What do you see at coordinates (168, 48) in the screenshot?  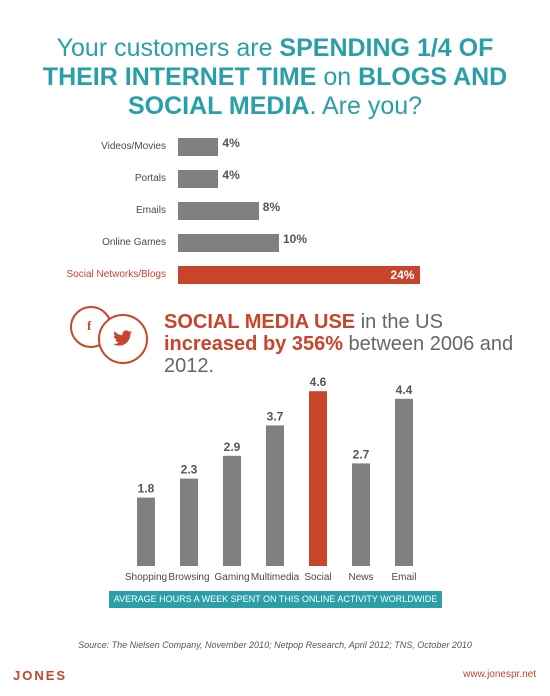 I see `title-part1: Your customers are` at bounding box center [168, 48].